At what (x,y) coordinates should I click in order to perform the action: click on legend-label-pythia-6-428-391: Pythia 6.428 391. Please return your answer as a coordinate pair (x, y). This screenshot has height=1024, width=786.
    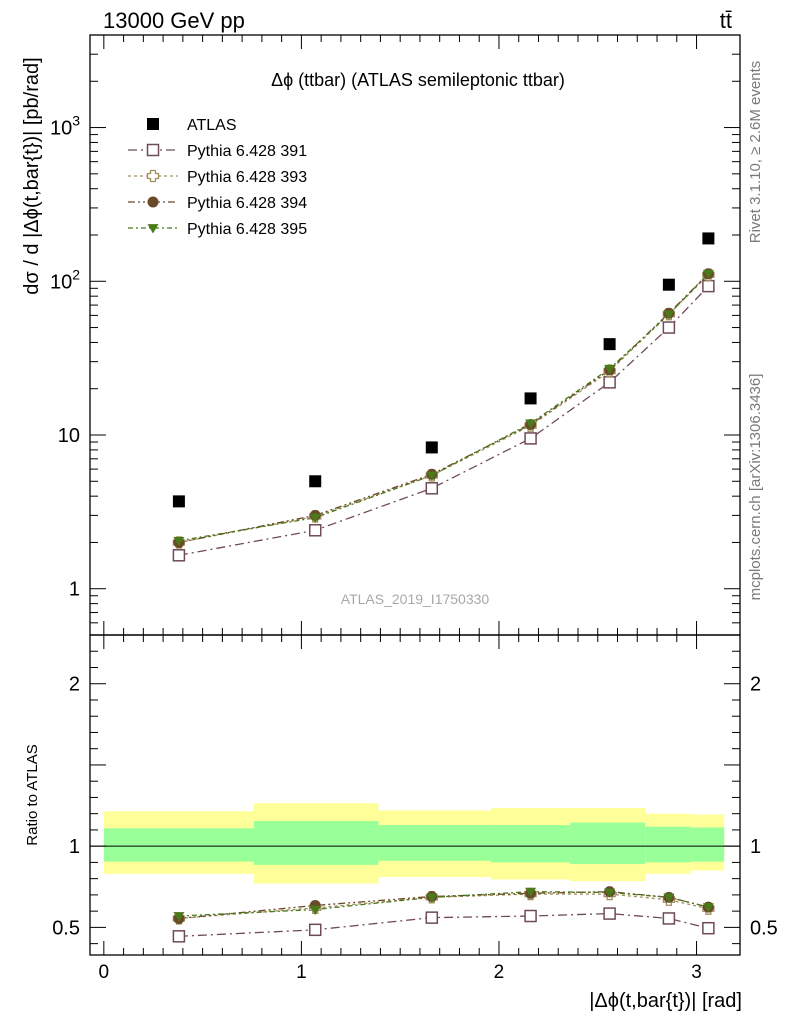
    Looking at the image, I should click on (247, 151).